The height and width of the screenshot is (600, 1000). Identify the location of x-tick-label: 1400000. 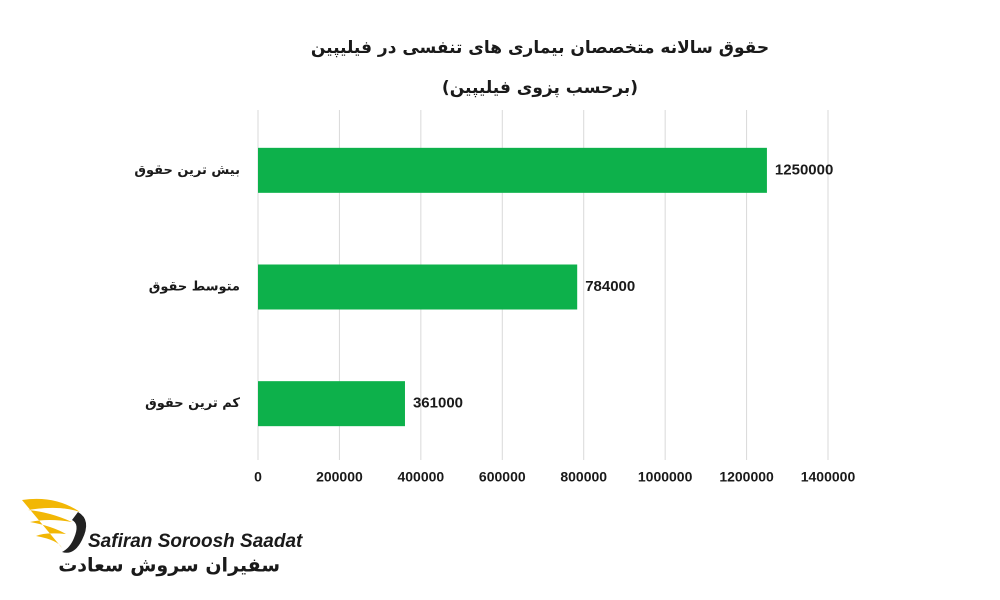
(828, 477).